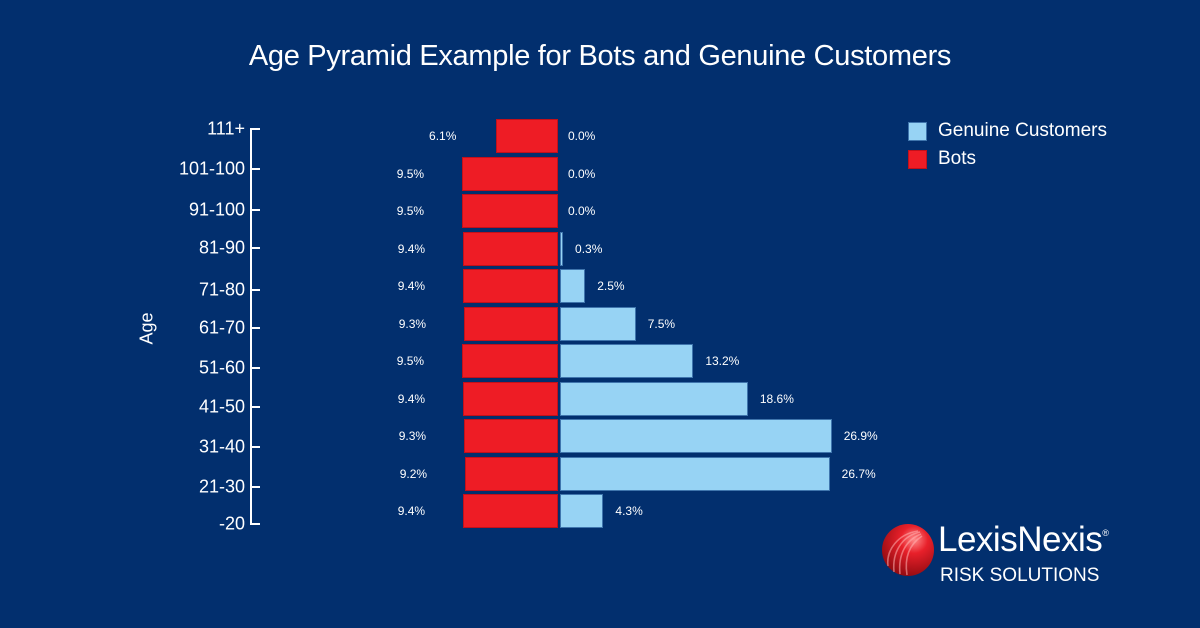 This screenshot has height=628, width=1200. I want to click on bar-genuine-value-label: 18.6%, so click(776, 398).